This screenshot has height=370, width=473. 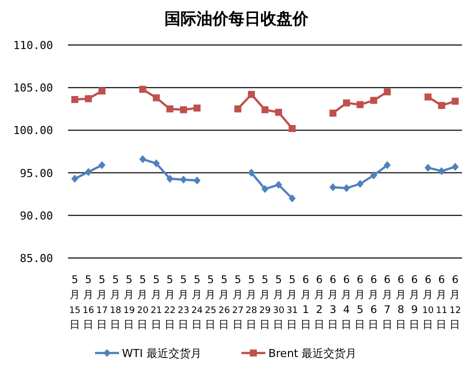 I want to click on x-tick-label: 6月8日, so click(x=400, y=302).